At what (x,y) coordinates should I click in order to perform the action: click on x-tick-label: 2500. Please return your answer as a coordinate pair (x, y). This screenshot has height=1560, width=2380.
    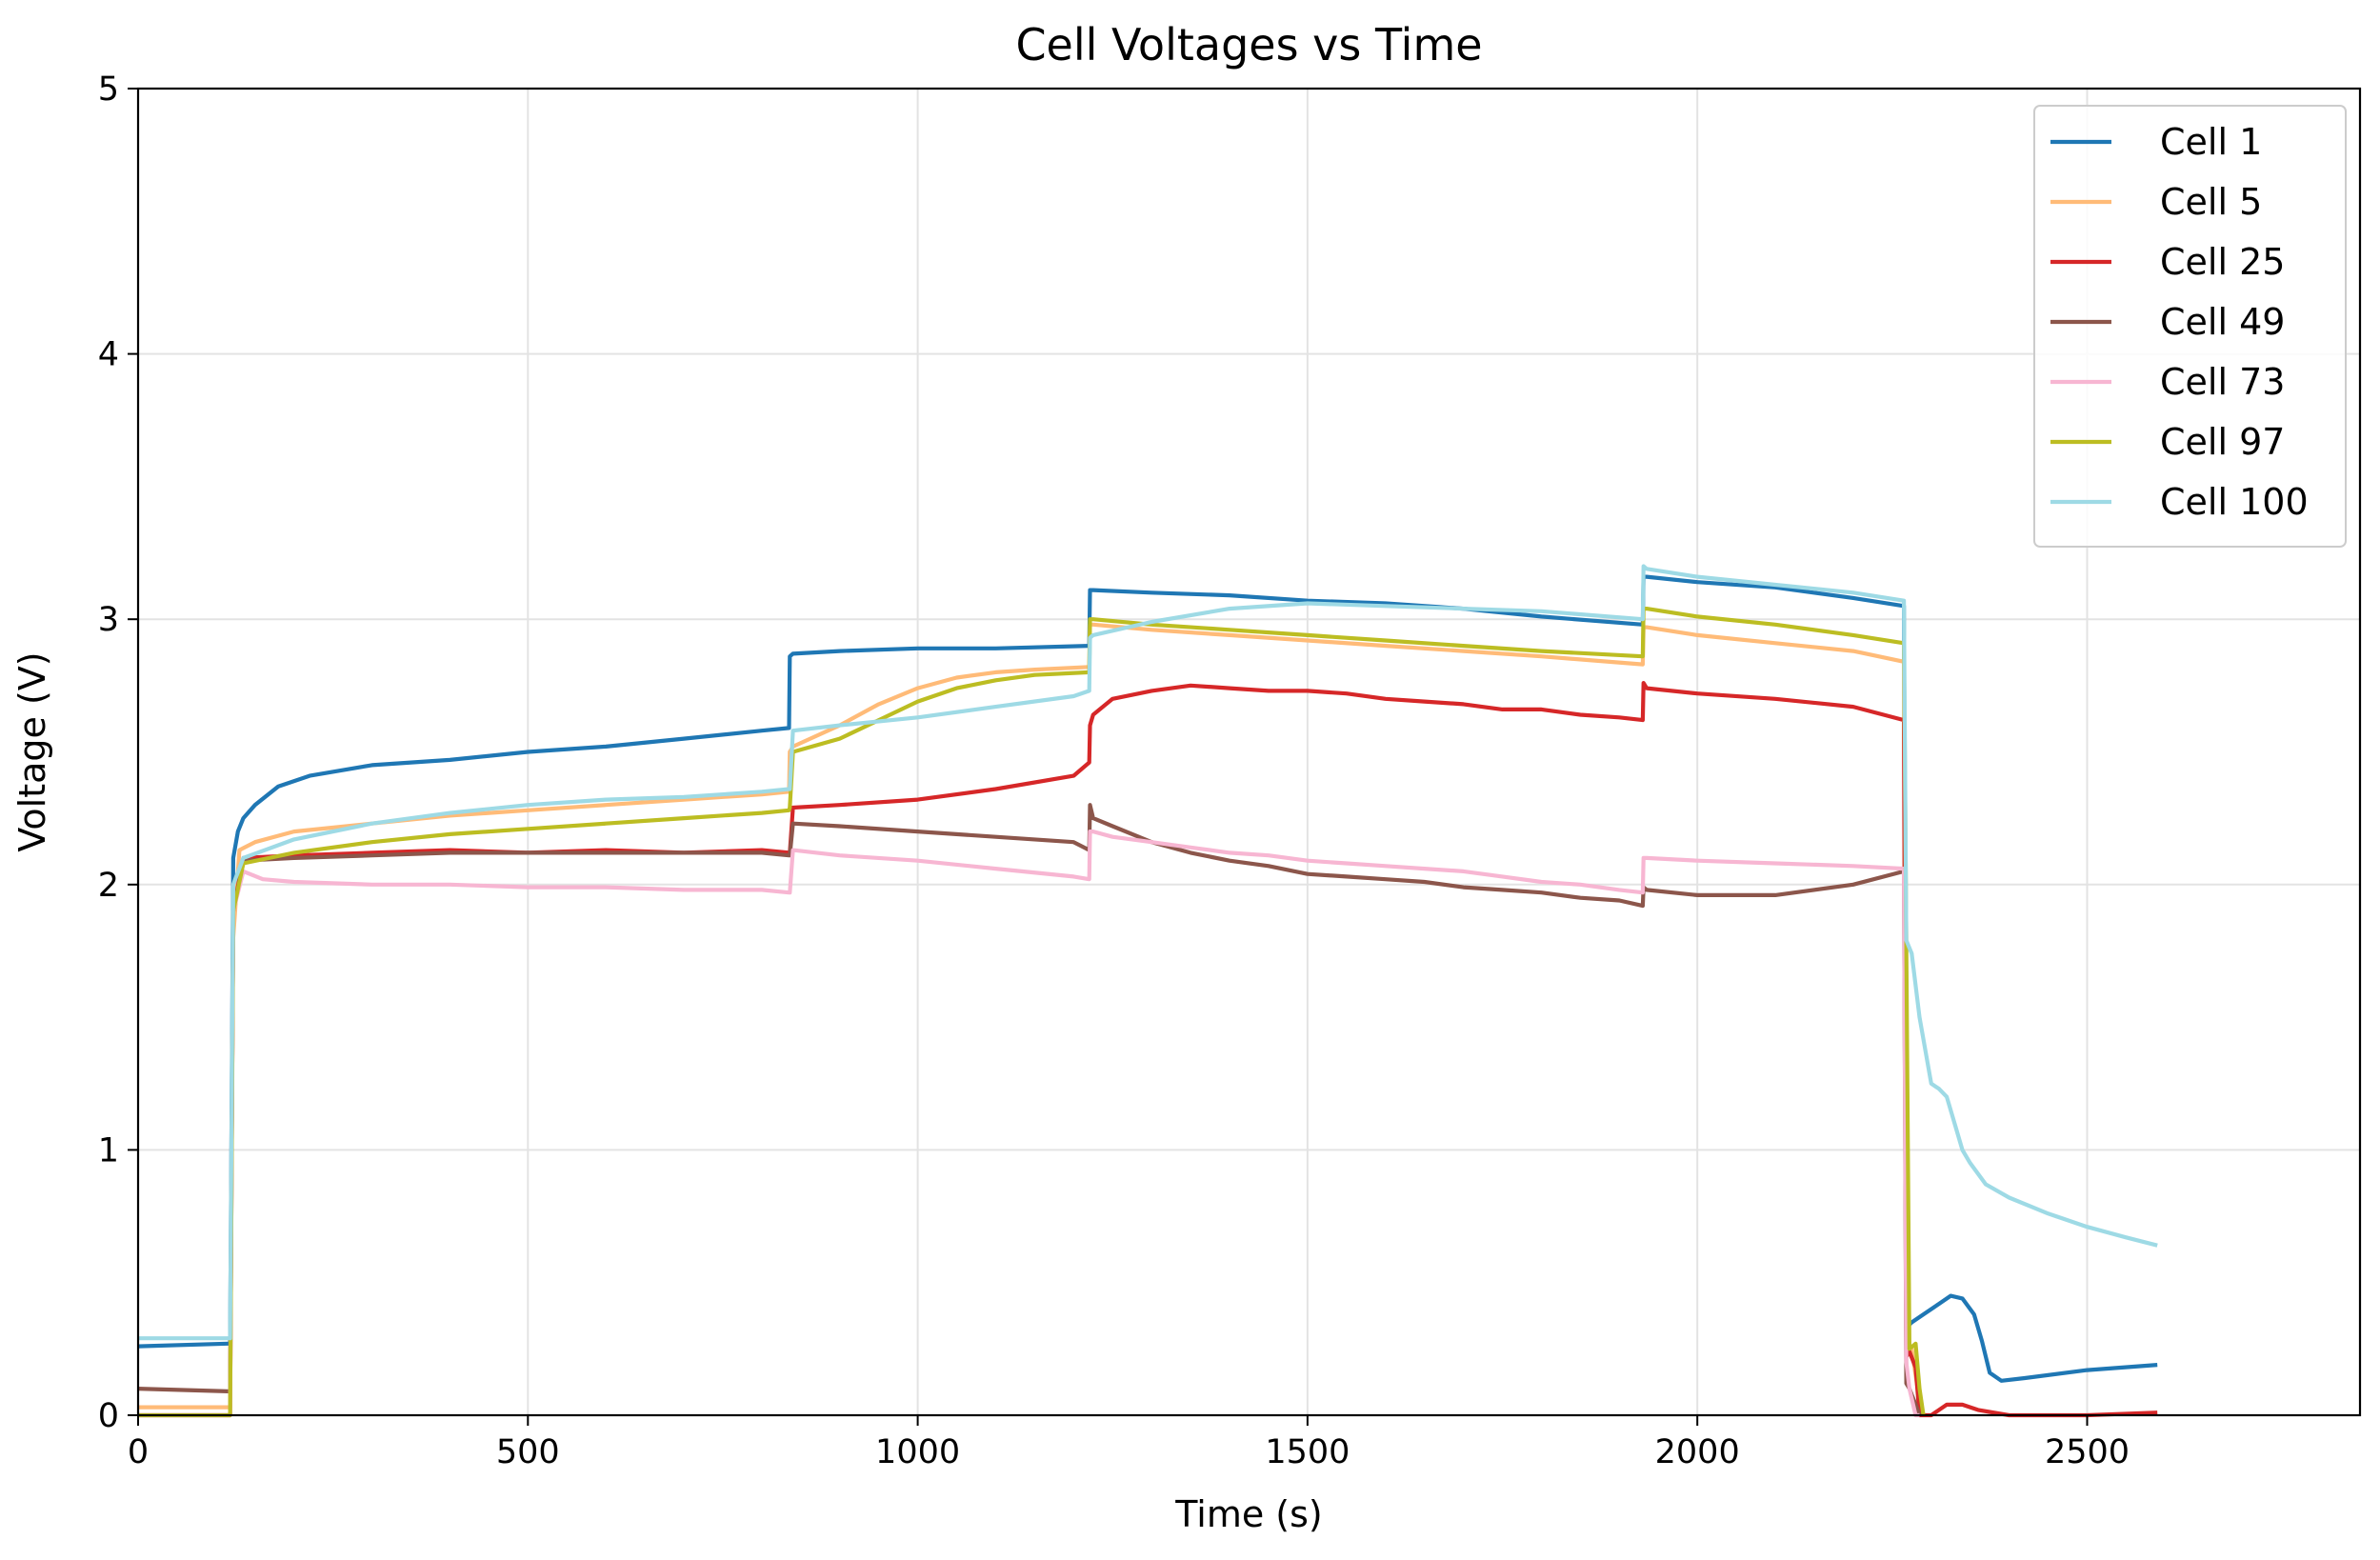
    Looking at the image, I should click on (2087, 1452).